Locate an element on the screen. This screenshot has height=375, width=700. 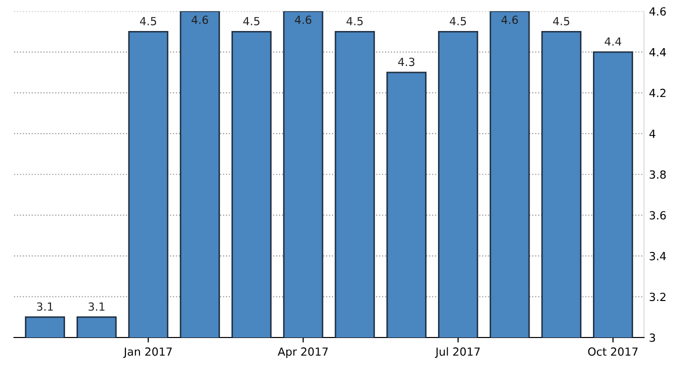
x-tick-label: Apr 2017 is located at coordinates (303, 352).